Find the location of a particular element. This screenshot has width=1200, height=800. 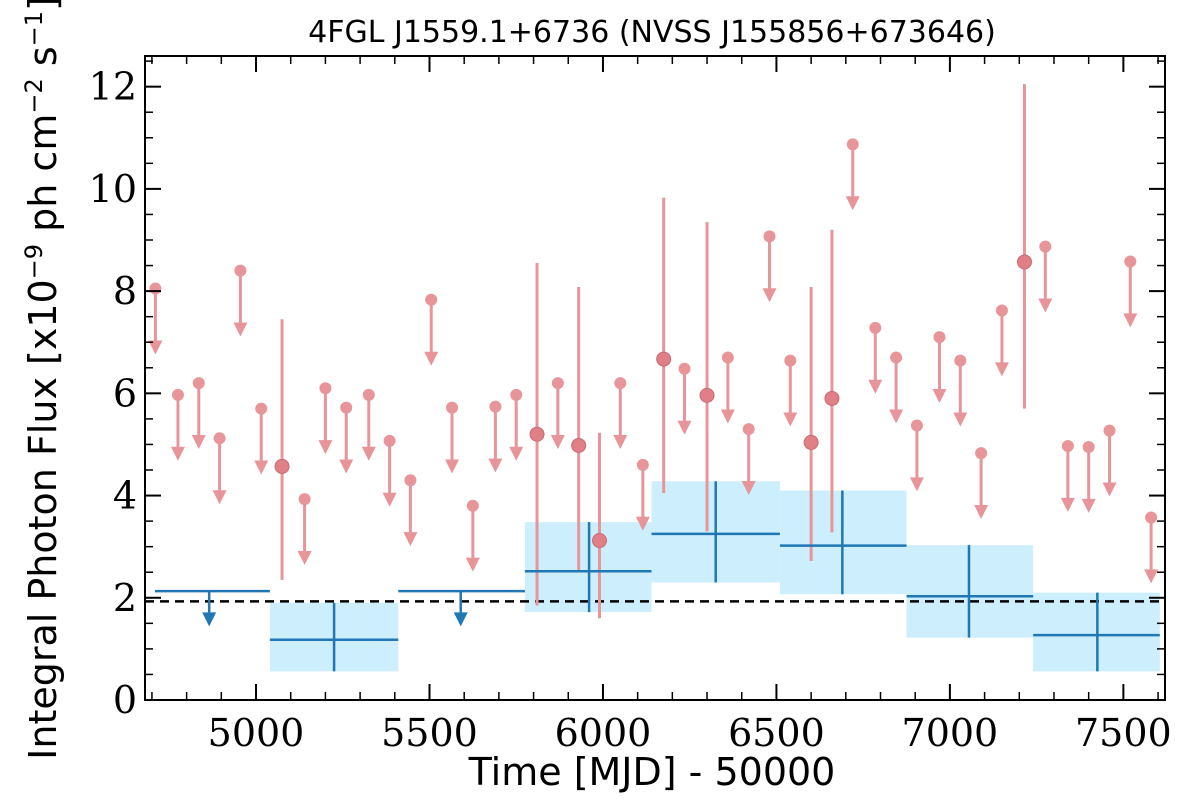

y-tick-label-10: 10 is located at coordinates (113, 189).